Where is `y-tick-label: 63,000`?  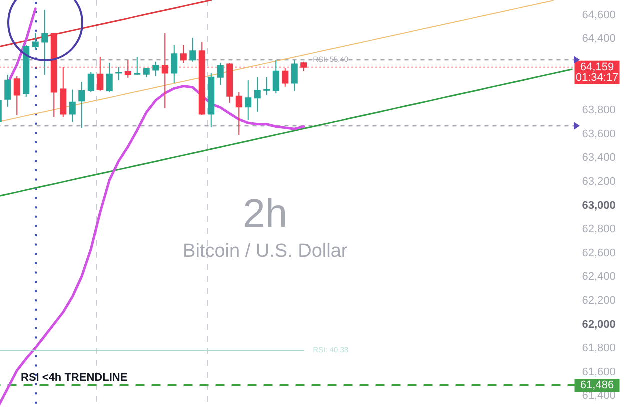
y-tick-label: 63,000 is located at coordinates (599, 206).